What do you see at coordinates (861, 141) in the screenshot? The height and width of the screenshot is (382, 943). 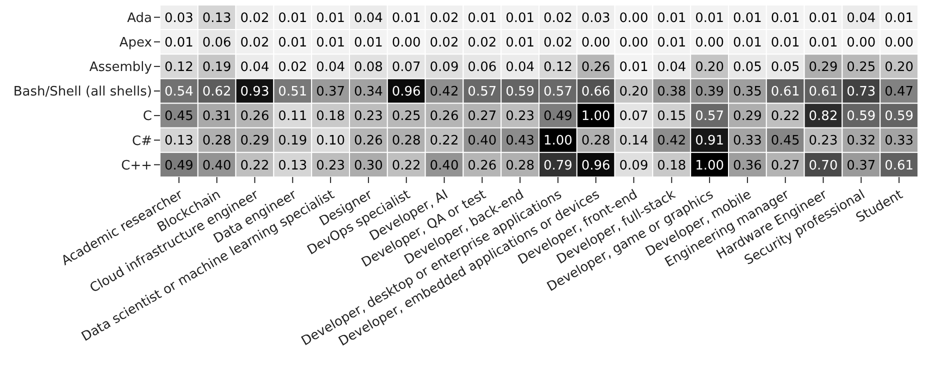 I see `data-label: 0.32` at bounding box center [861, 141].